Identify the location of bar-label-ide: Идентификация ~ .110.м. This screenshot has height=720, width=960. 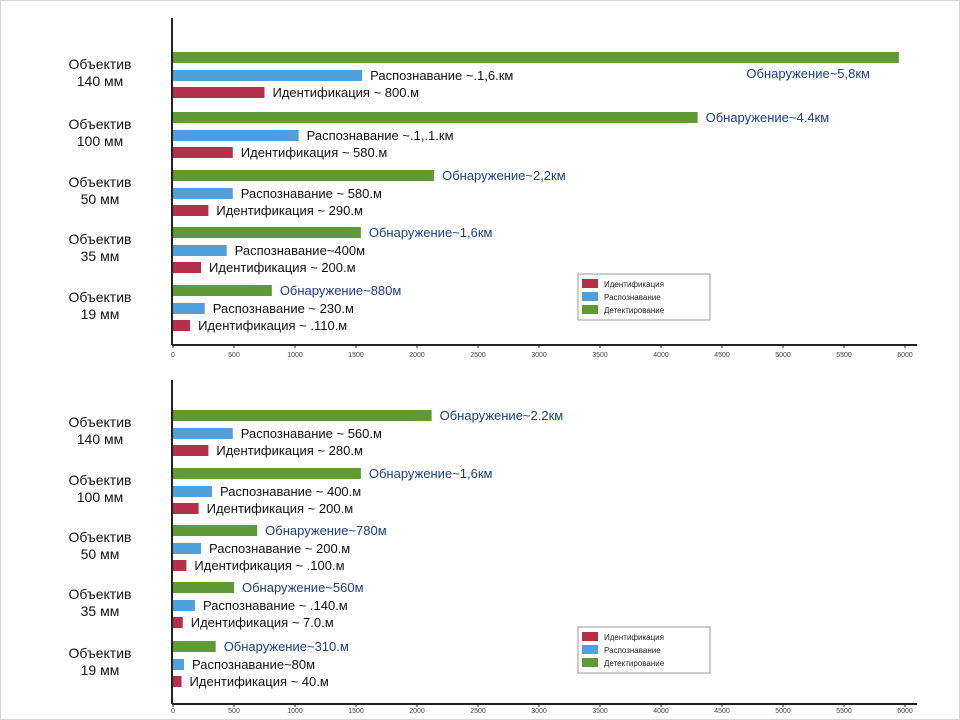
(272, 325).